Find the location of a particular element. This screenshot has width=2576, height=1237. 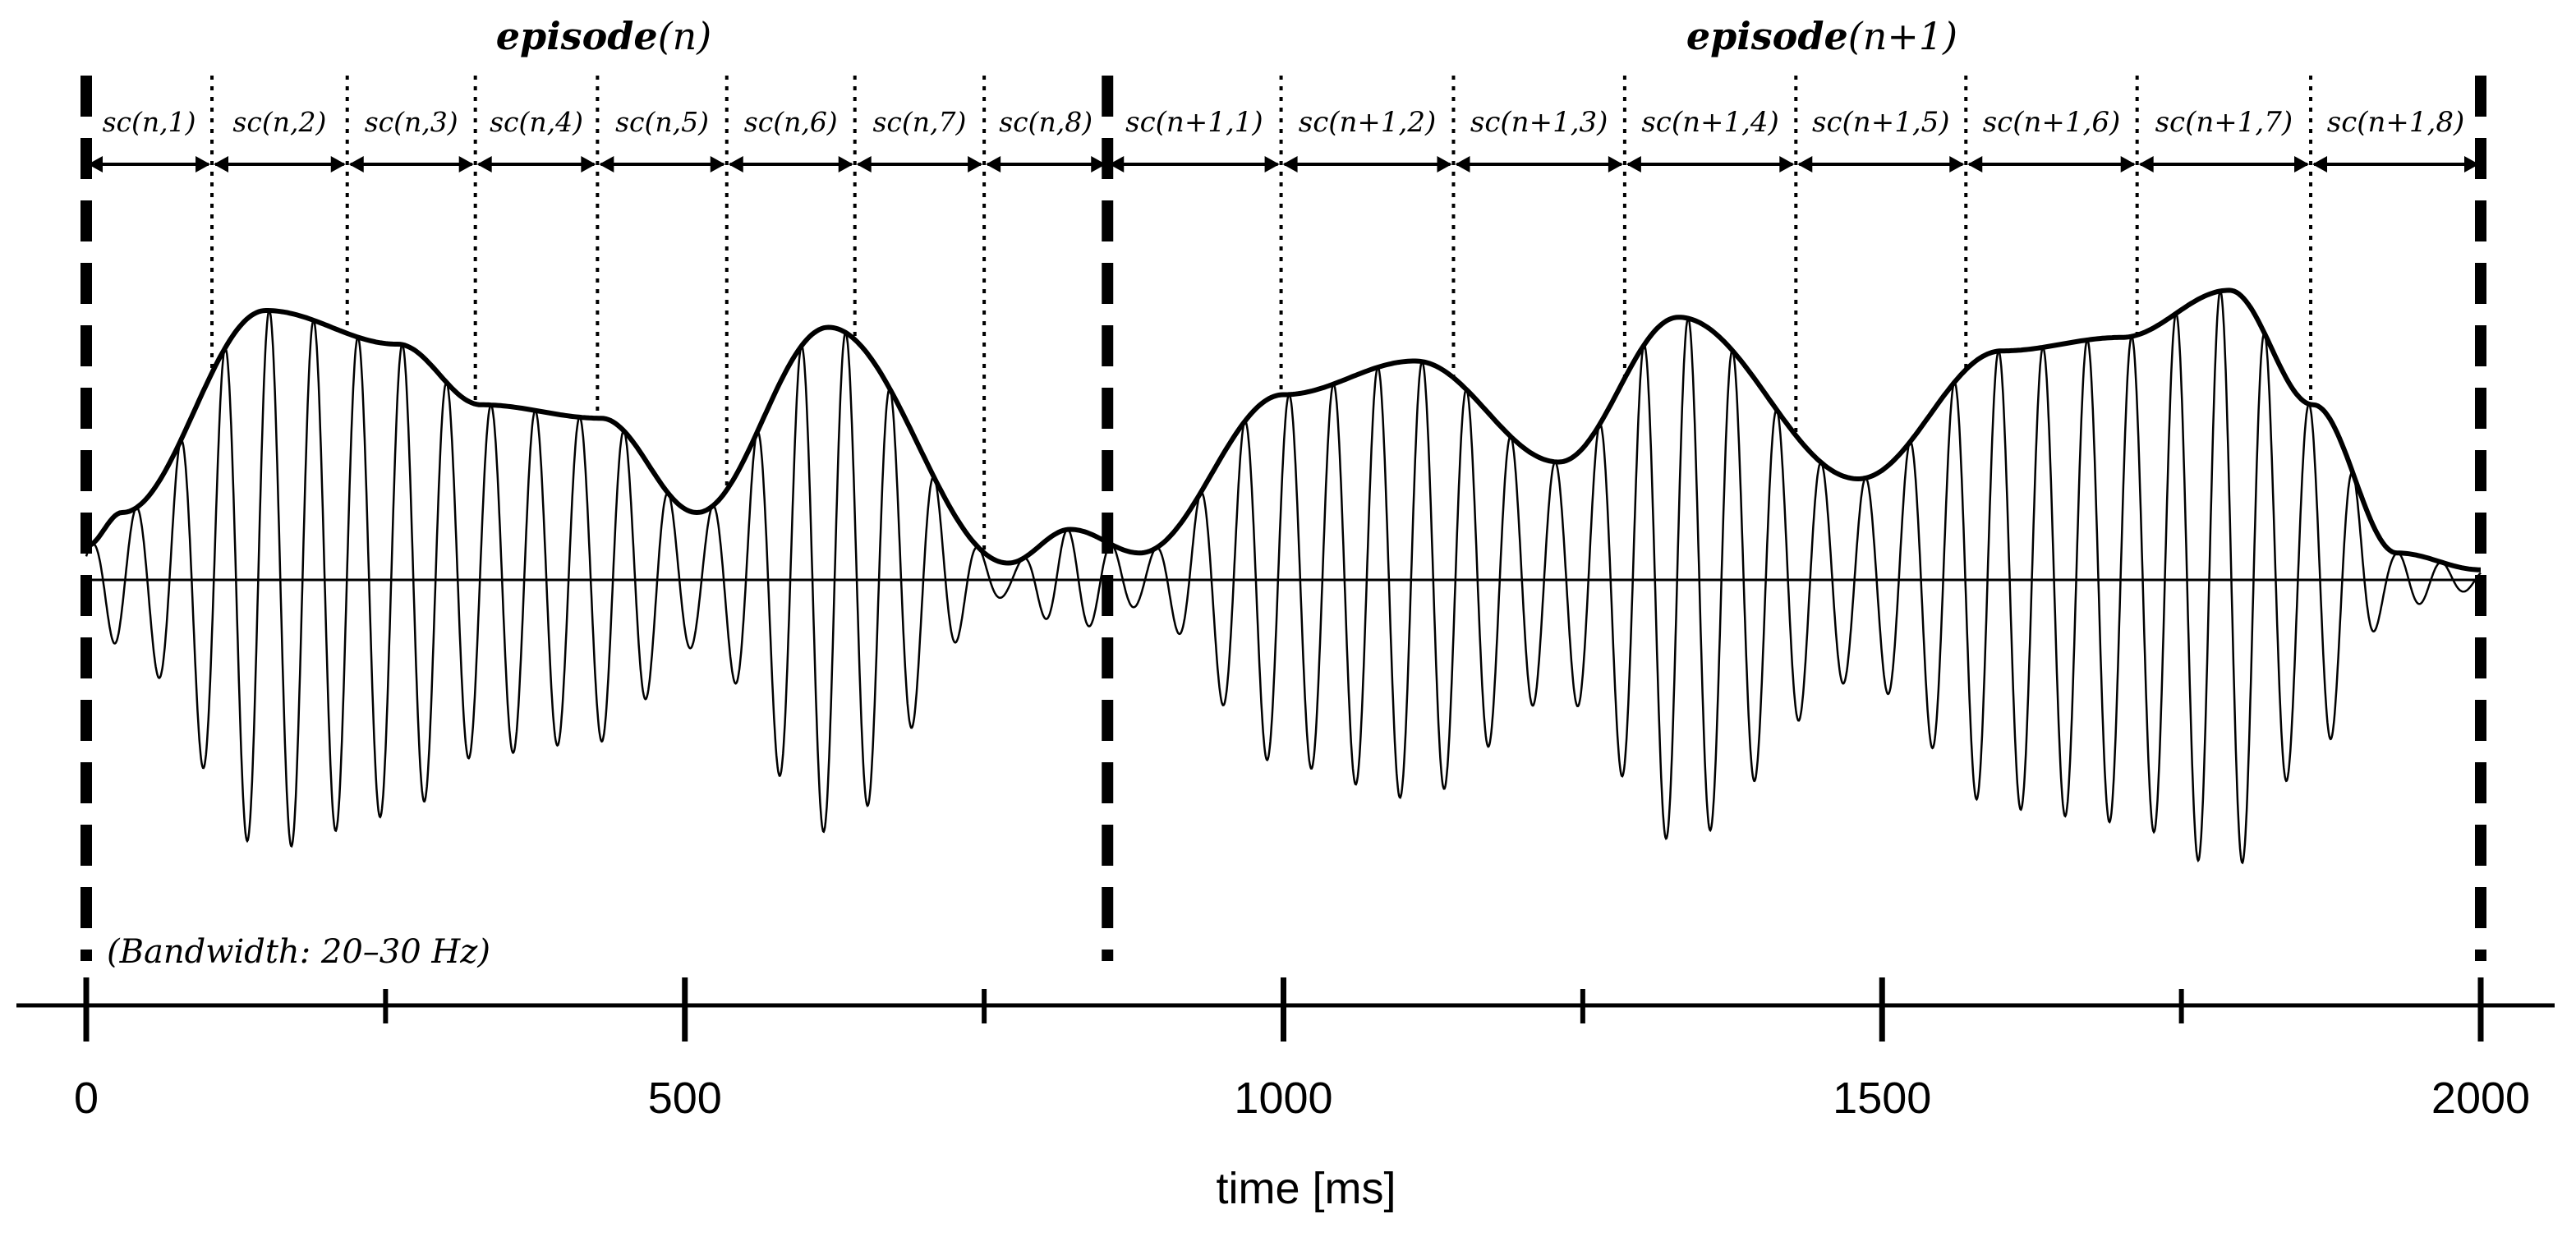

subcycle-label: sc(n,3) is located at coordinates (412, 122).